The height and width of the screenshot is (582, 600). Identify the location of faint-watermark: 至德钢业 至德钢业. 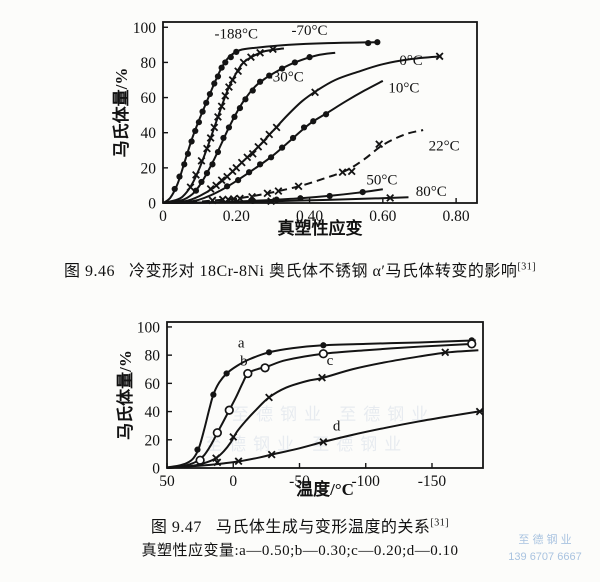
(334, 414).